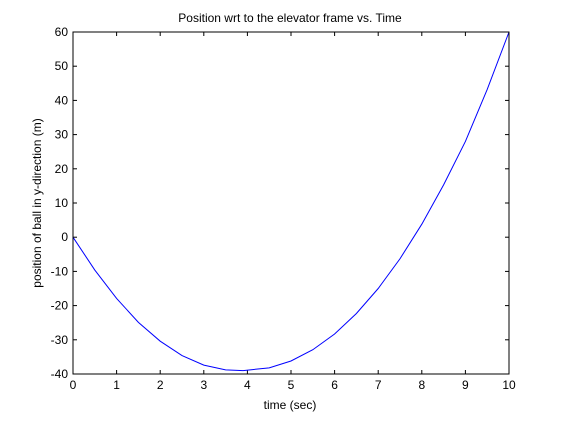 This screenshot has width=561, height=425. I want to click on x-tick-label: 10, so click(509, 385).